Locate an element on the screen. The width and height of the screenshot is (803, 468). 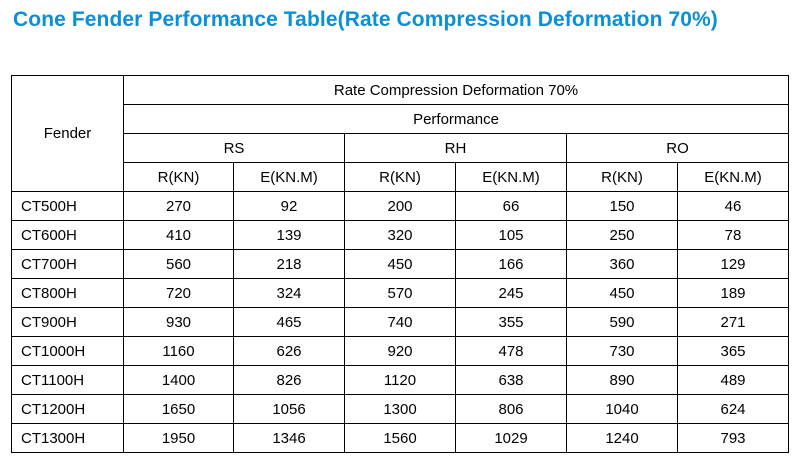
cell-rs-reaction: 270 is located at coordinates (178, 206).